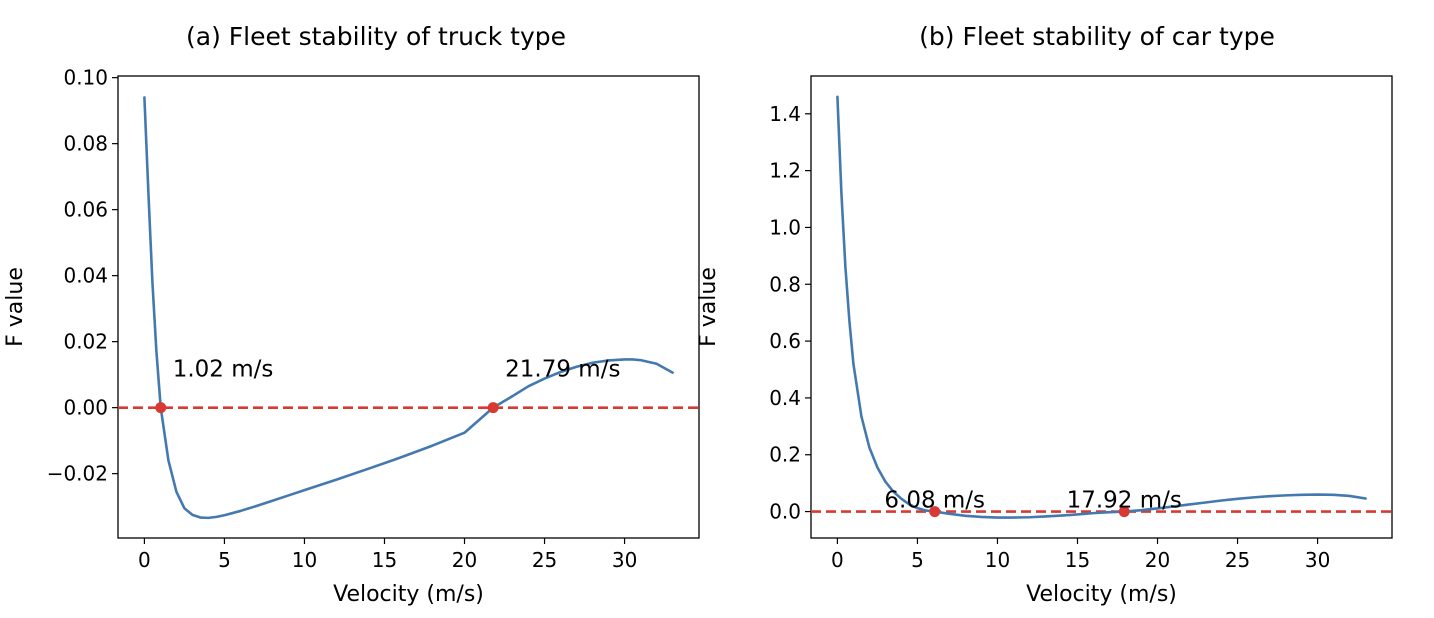 The width and height of the screenshot is (1434, 618). Describe the element at coordinates (77, 474) in the screenshot. I see `y-tick-label: −0.02` at that location.